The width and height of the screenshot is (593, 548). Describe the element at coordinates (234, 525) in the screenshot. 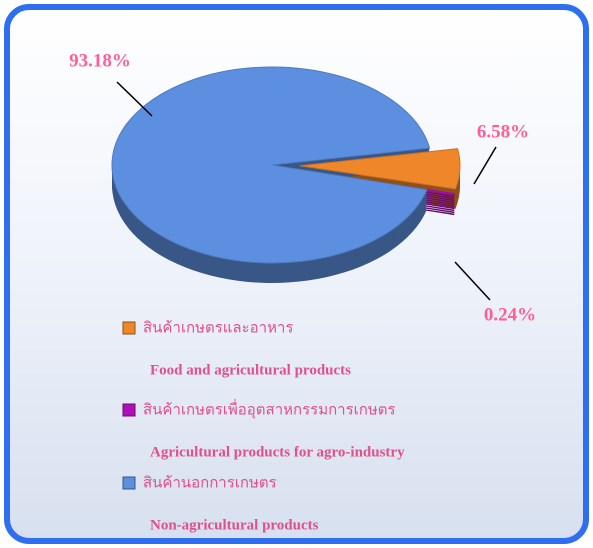

I see `legend-label-en: Non-agricultural products` at that location.